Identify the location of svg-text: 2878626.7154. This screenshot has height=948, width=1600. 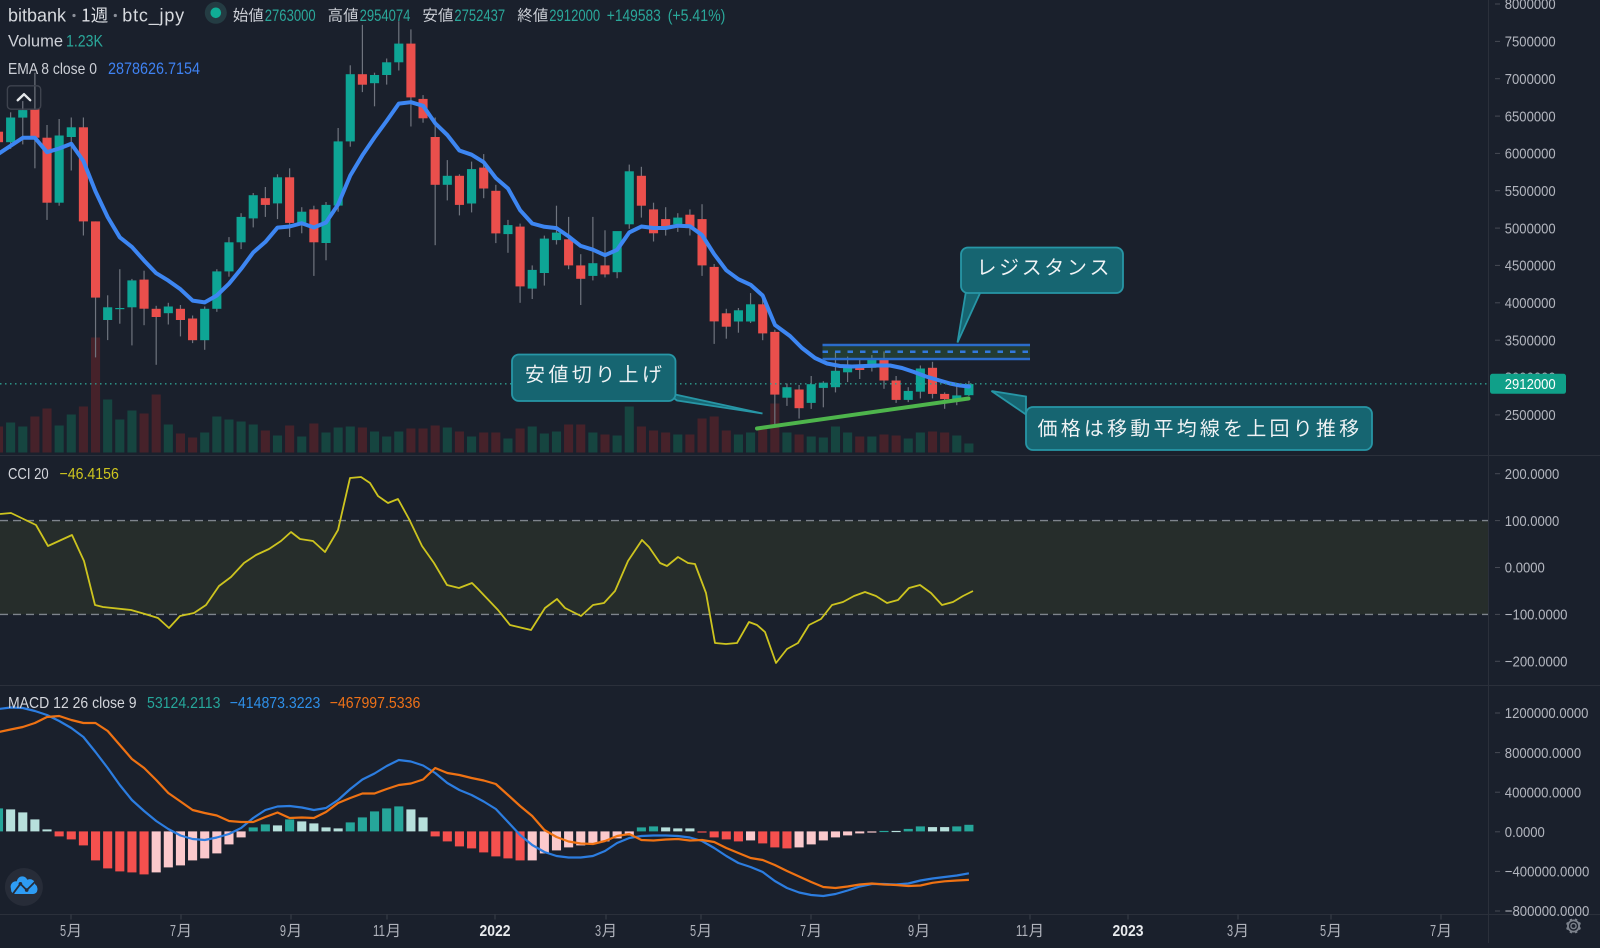
(154, 69).